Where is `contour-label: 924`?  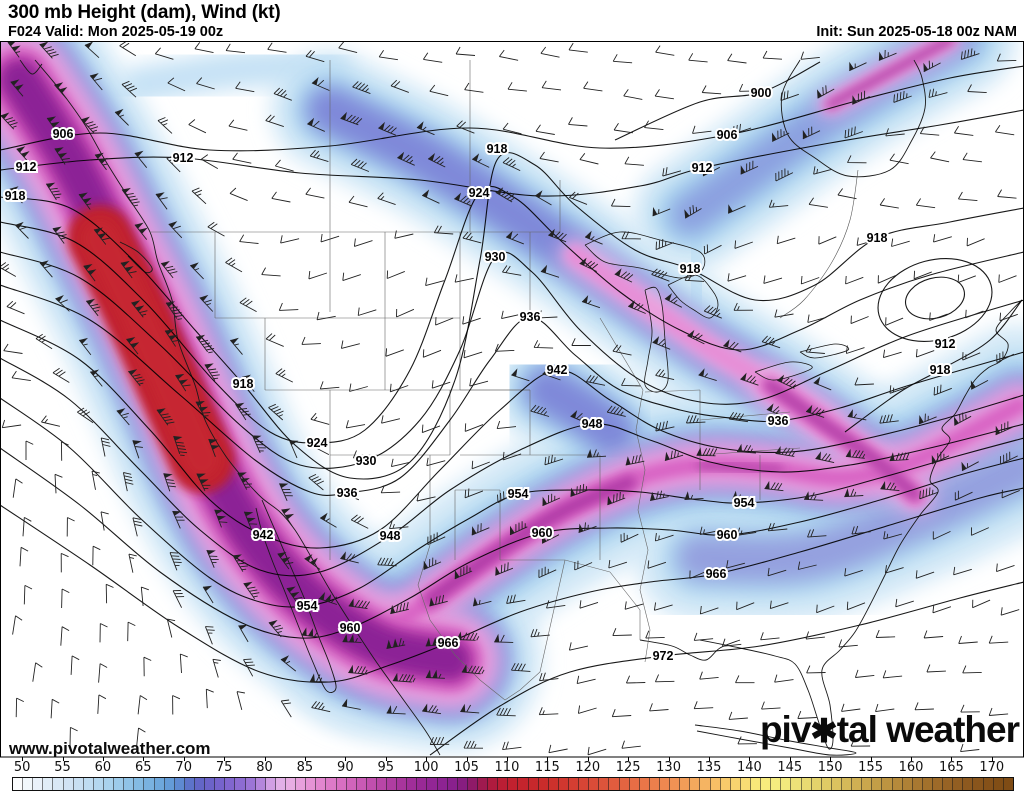
contour-label: 924 is located at coordinates (317, 443).